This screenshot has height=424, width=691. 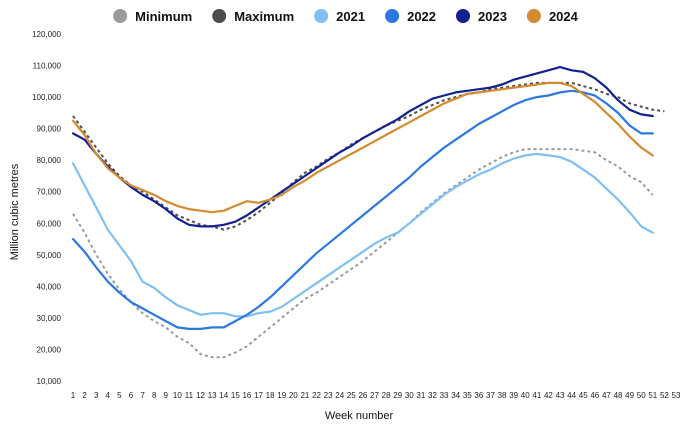 I want to click on y-tick-label: 100,000, so click(x=46, y=97).